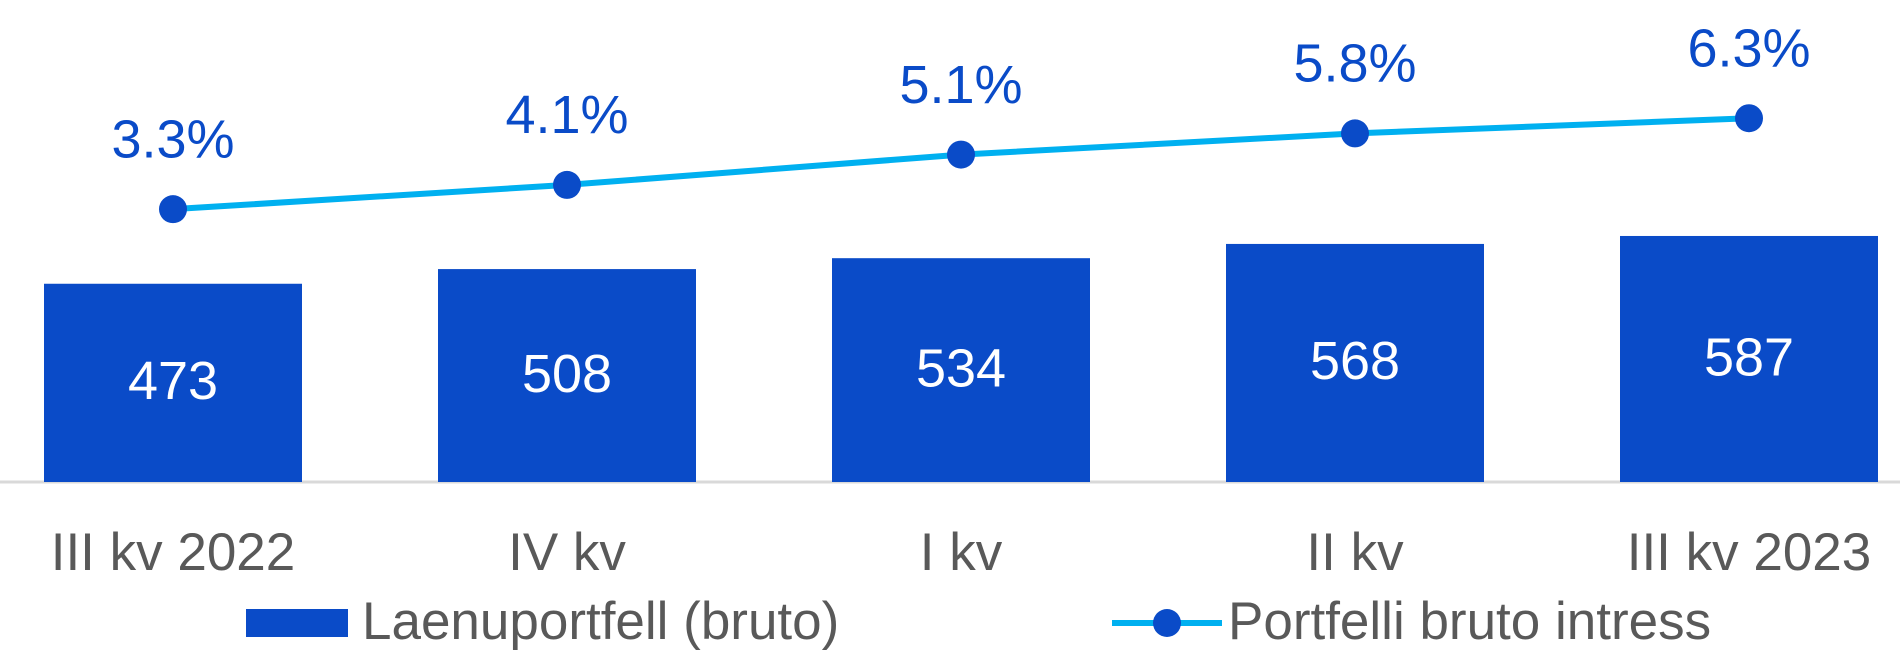 The image size is (1900, 650). I want to click on legend-label: Laenuportfell (bruto), so click(600, 621).